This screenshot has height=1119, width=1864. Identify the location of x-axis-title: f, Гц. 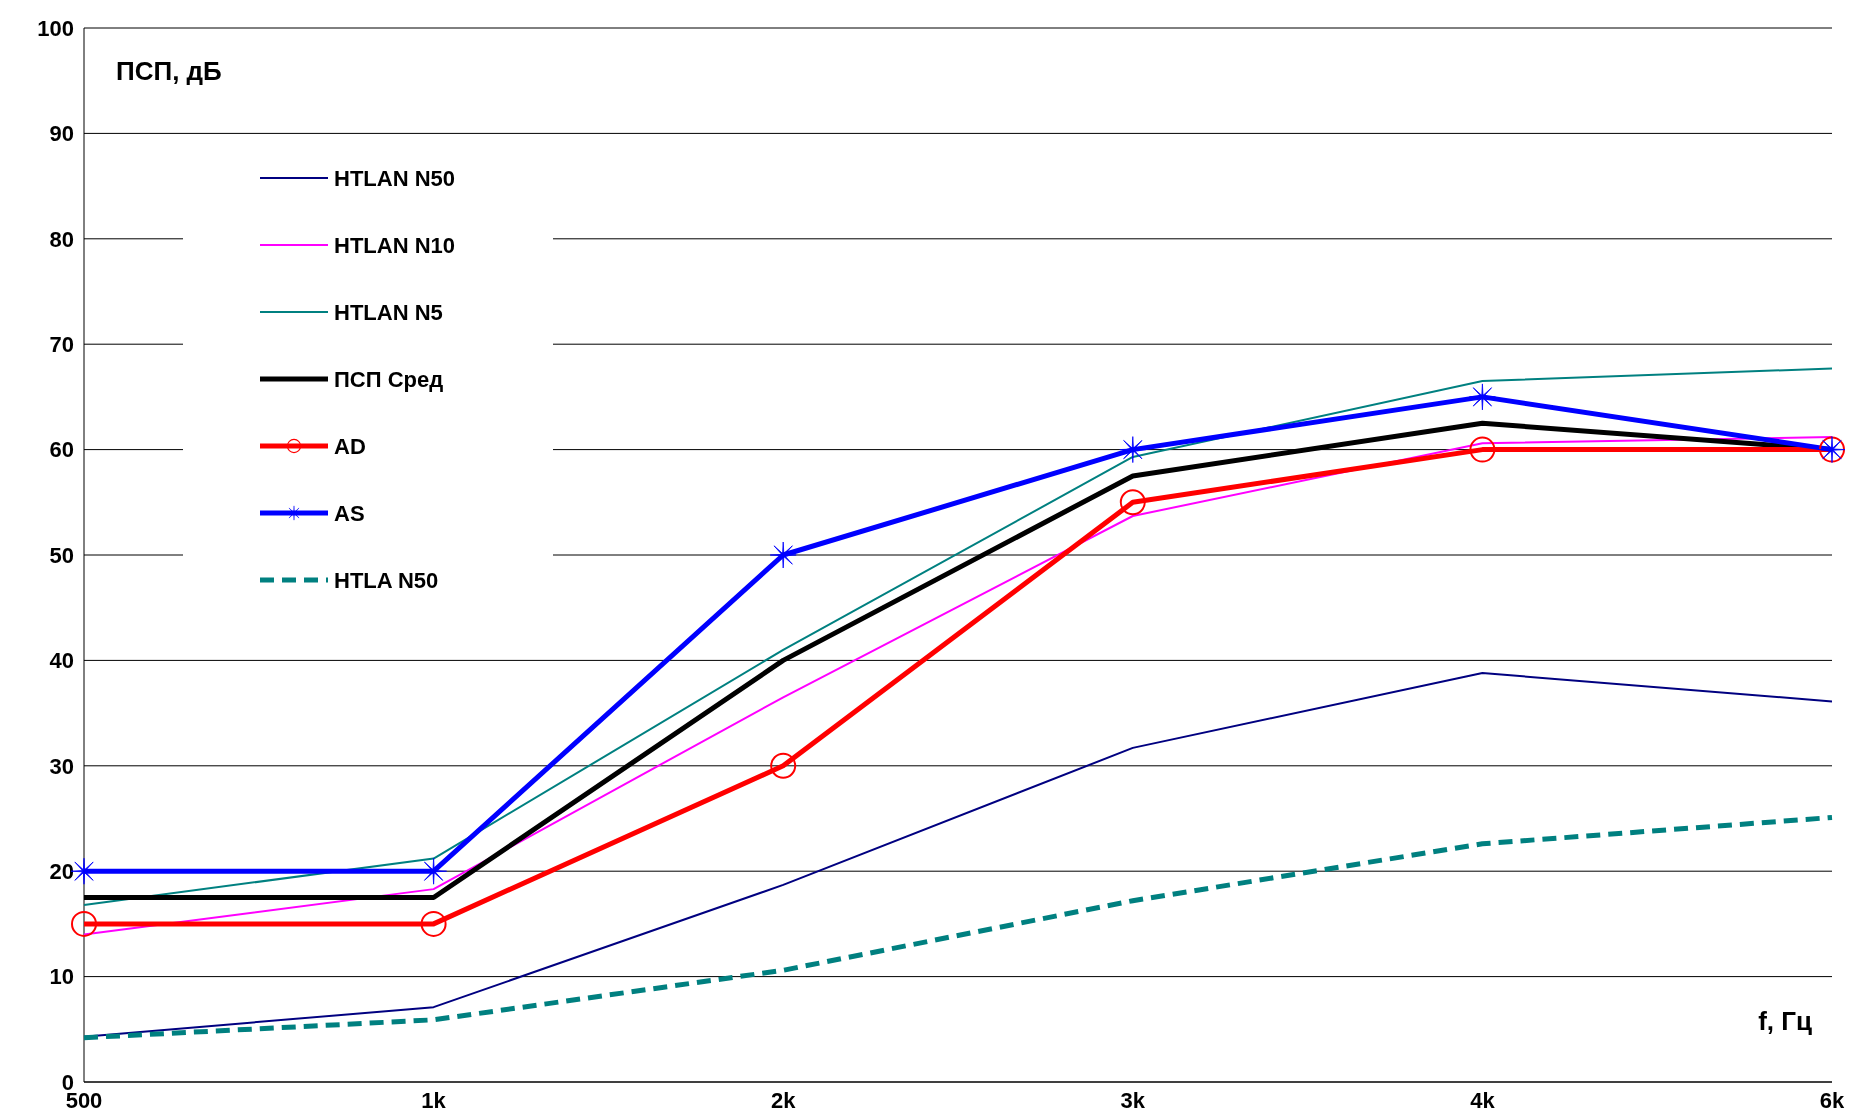
(1785, 1021).